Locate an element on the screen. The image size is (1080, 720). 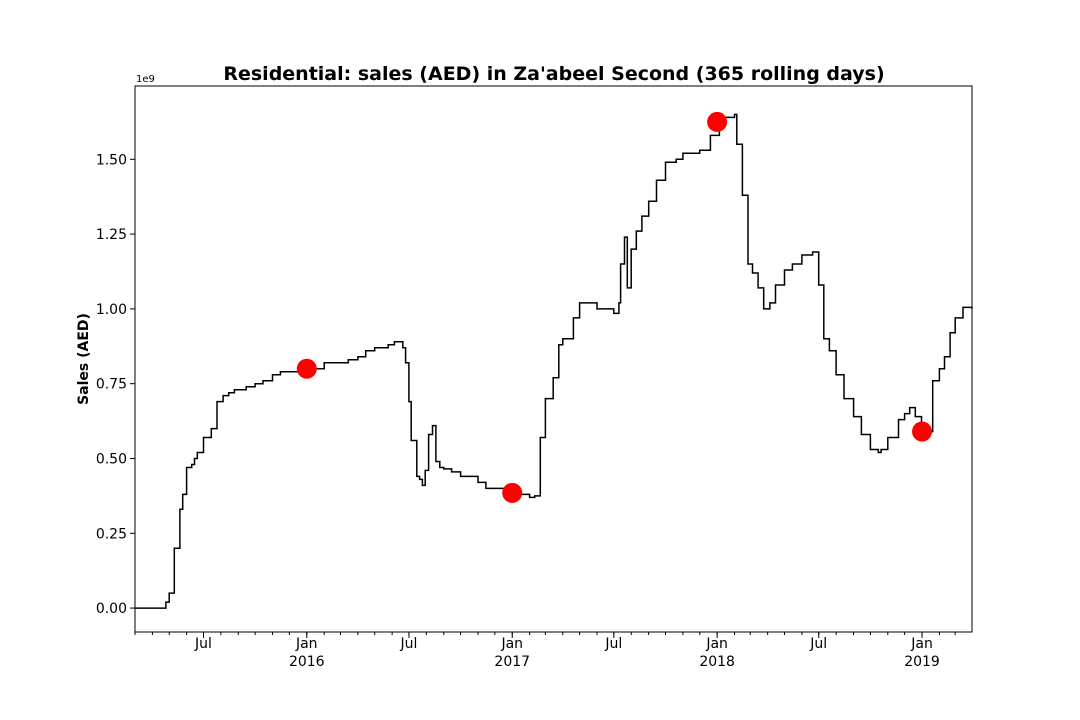
x-tick-year-label: 2016 is located at coordinates (307, 662).